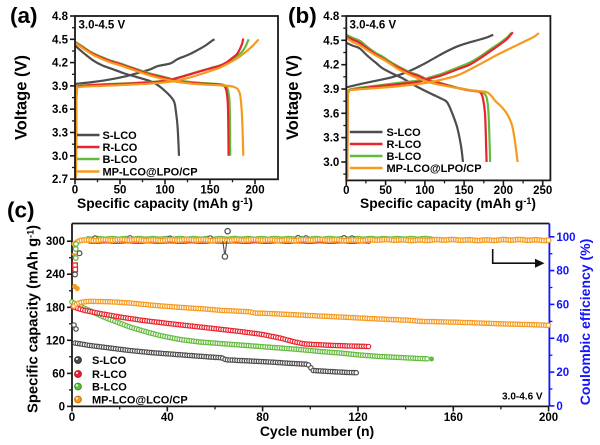  Describe the element at coordinates (21, 210) in the screenshot. I see `svg-text: (c)` at that location.